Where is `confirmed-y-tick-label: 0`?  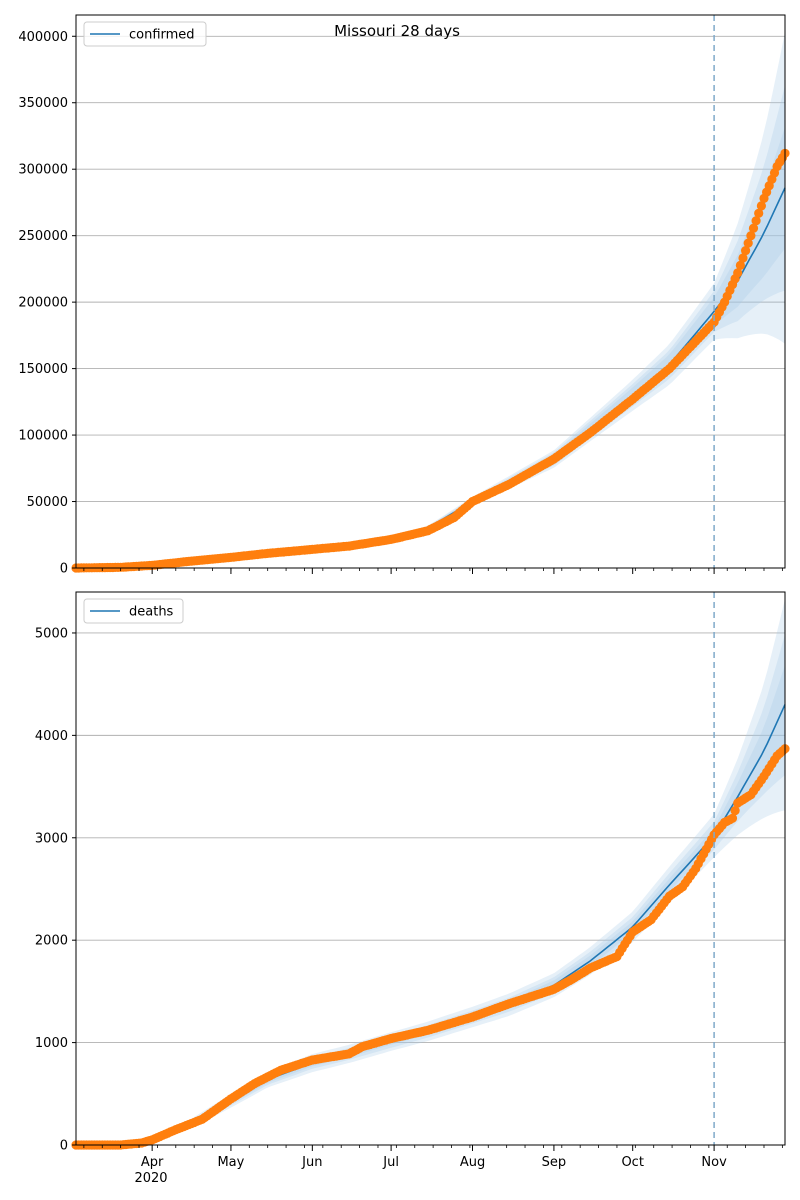 confirmed-y-tick-label: 0 is located at coordinates (64, 569).